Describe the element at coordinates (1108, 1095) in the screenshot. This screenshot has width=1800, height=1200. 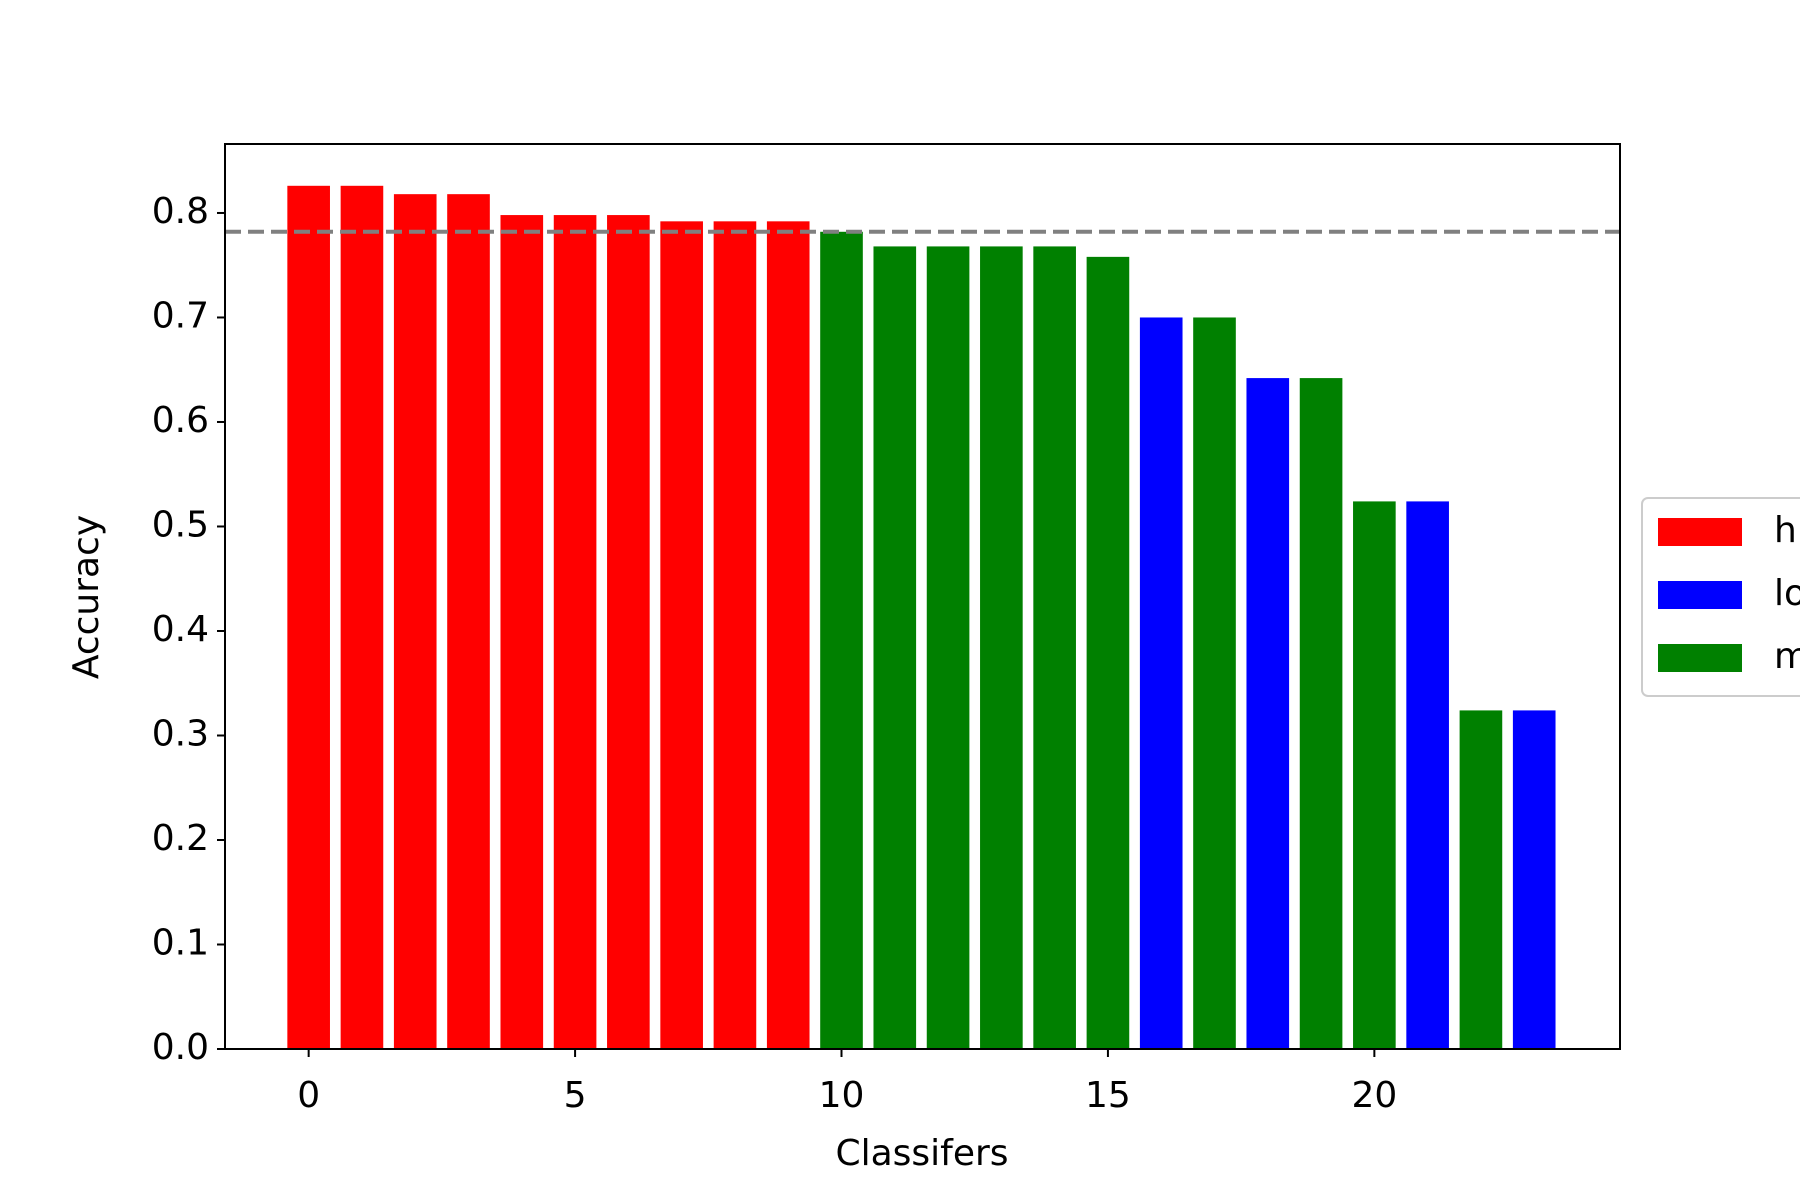
I see `x-tick-label: 15` at that location.